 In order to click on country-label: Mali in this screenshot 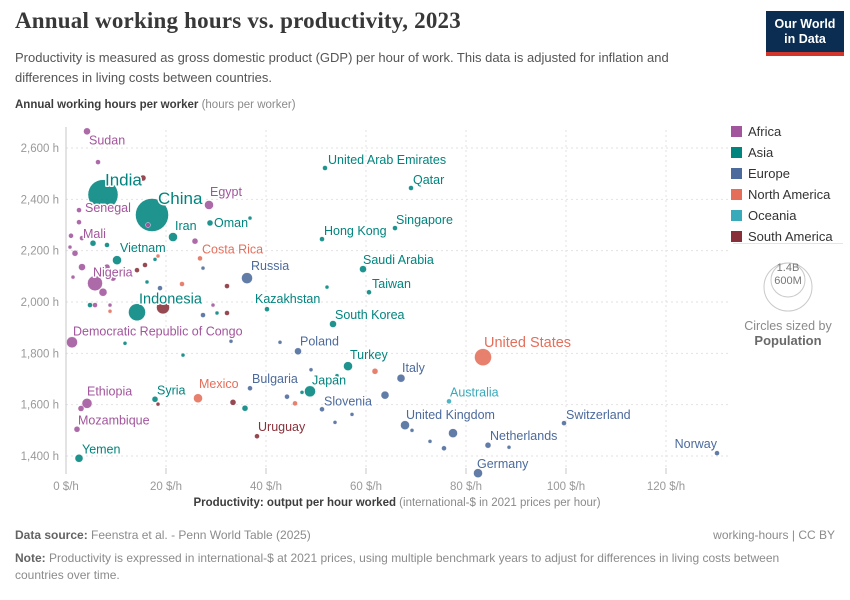, I will do `click(95, 233)`.